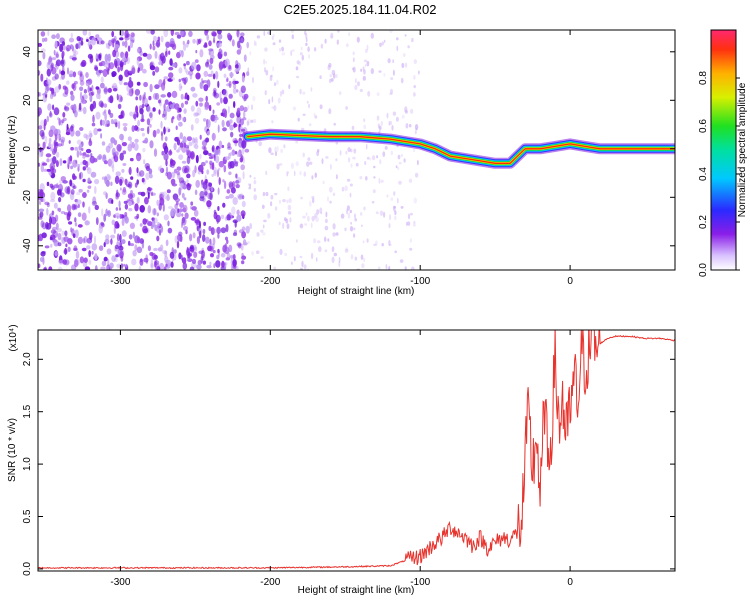 This screenshot has width=750, height=600. I want to click on x-tick-label: -300, so click(120, 582).